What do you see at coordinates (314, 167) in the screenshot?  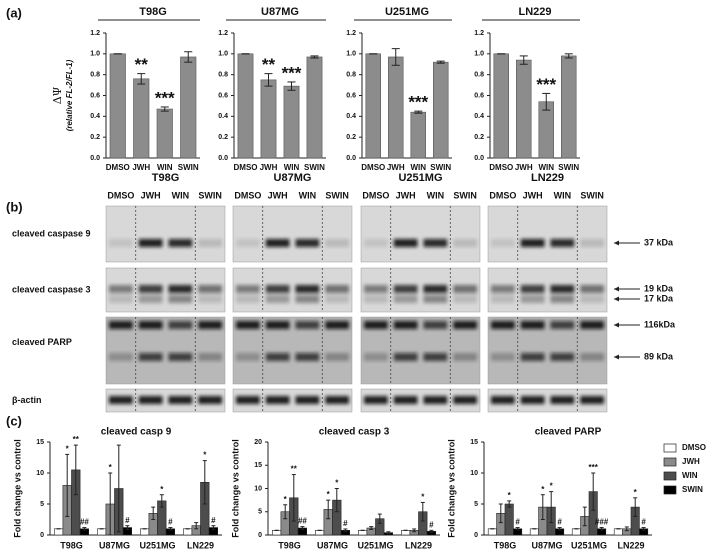 I see `x-tick-label: SWIN` at bounding box center [314, 167].